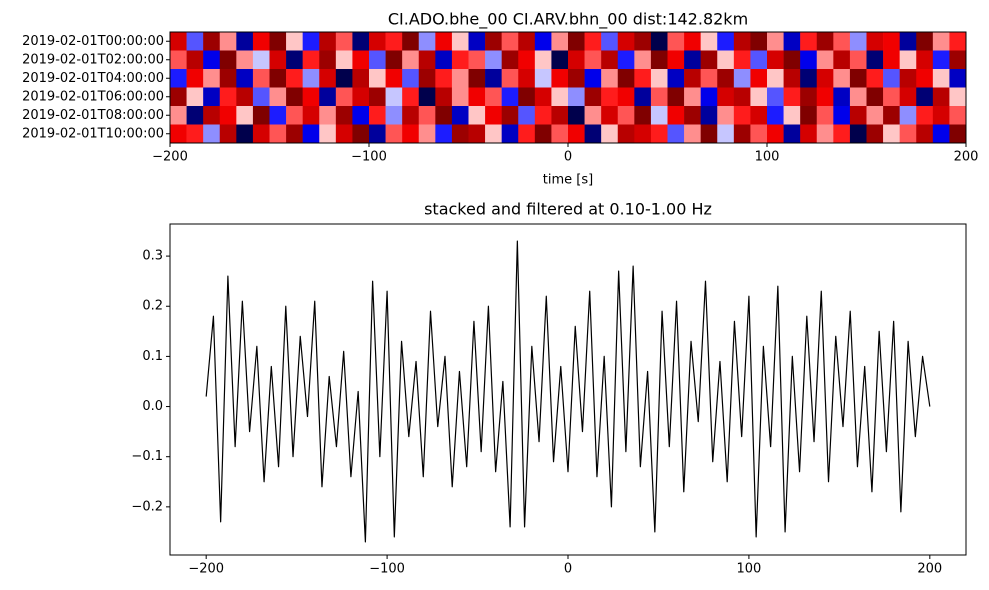  I want to click on y-tick-label: 2019-02-01T08:00:00, so click(93, 115).